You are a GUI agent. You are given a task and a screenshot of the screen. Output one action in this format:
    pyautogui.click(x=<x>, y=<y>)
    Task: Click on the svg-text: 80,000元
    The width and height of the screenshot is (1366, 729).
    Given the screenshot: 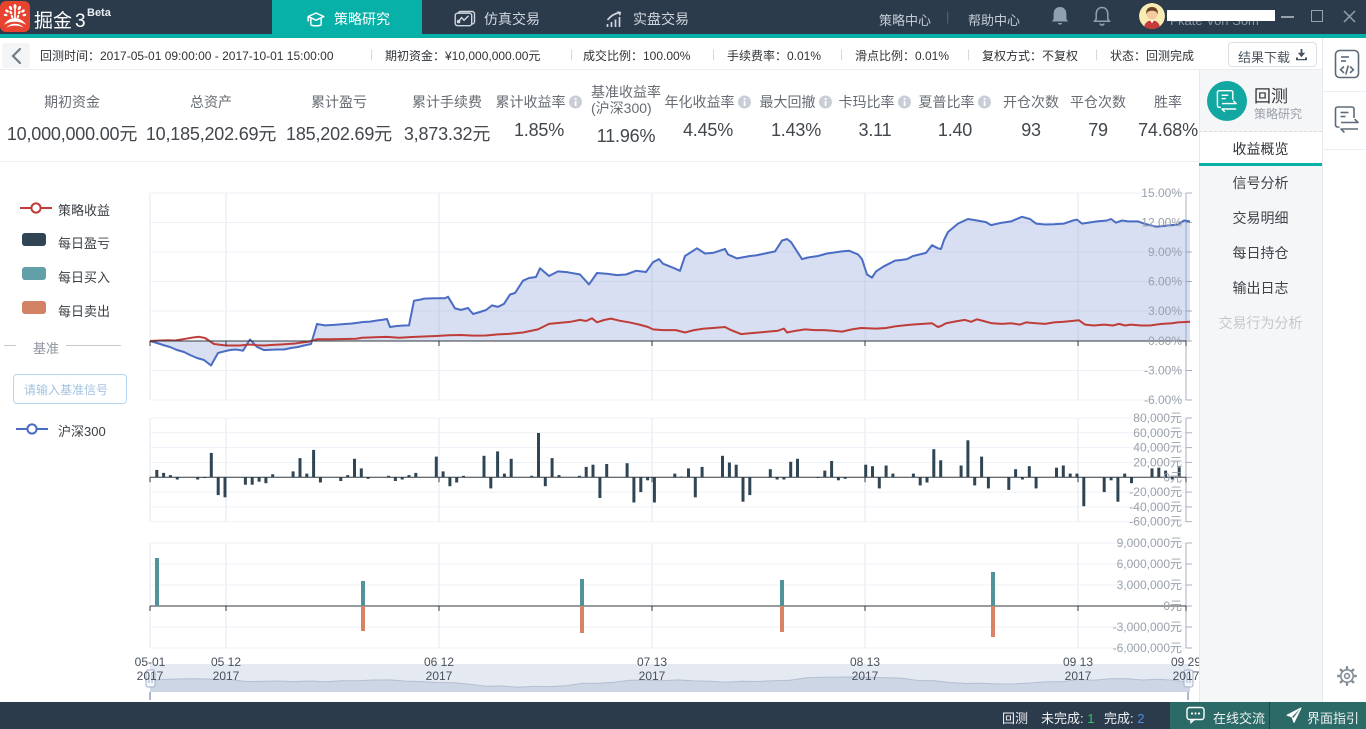 What is the action you would take?
    pyautogui.click(x=1157, y=418)
    